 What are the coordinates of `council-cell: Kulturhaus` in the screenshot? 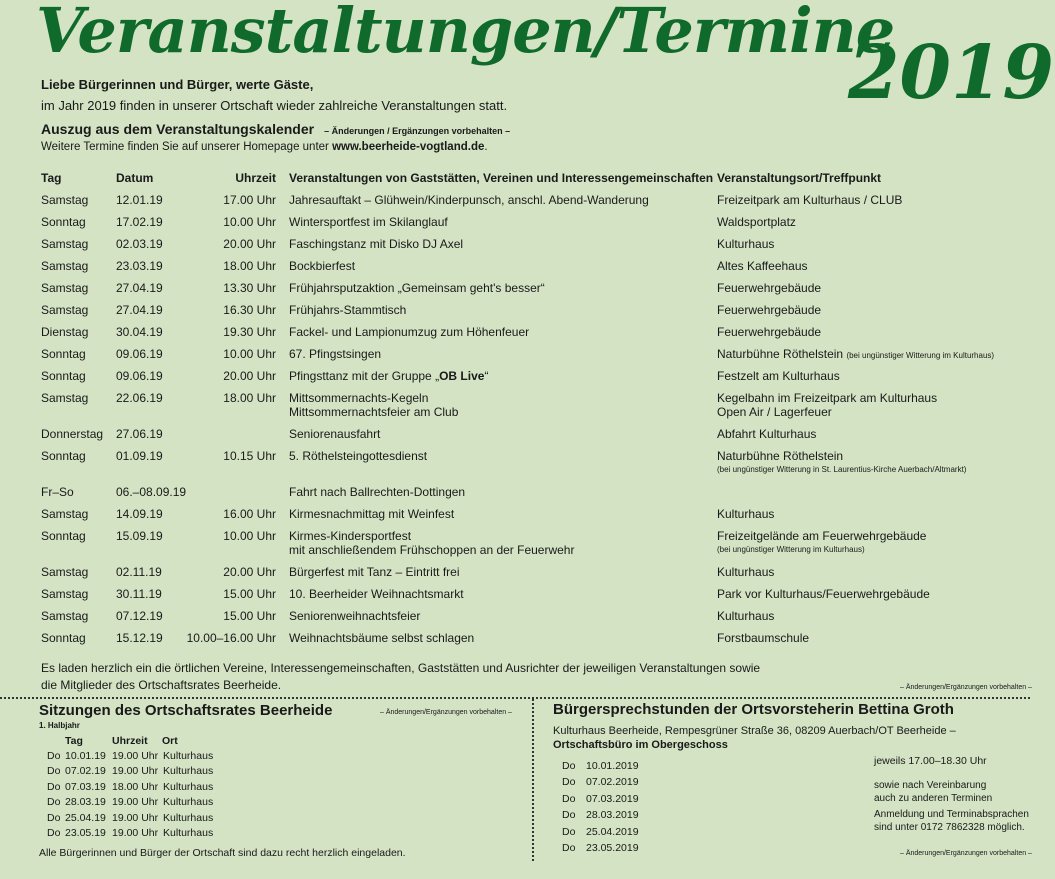 It's located at (188, 786).